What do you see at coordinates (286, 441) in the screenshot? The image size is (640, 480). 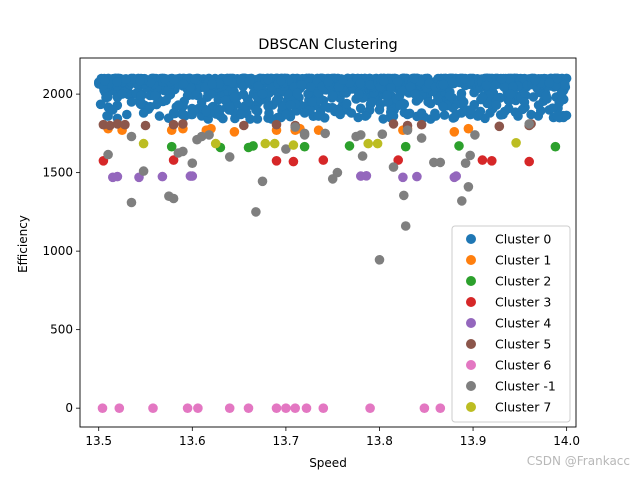 I see `x-tick-label: 13.7` at bounding box center [286, 441].